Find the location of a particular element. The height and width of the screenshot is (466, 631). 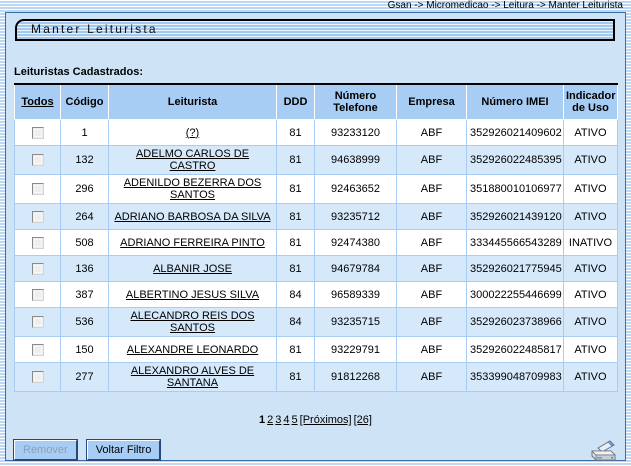

printer-icon is located at coordinates (604, 450).